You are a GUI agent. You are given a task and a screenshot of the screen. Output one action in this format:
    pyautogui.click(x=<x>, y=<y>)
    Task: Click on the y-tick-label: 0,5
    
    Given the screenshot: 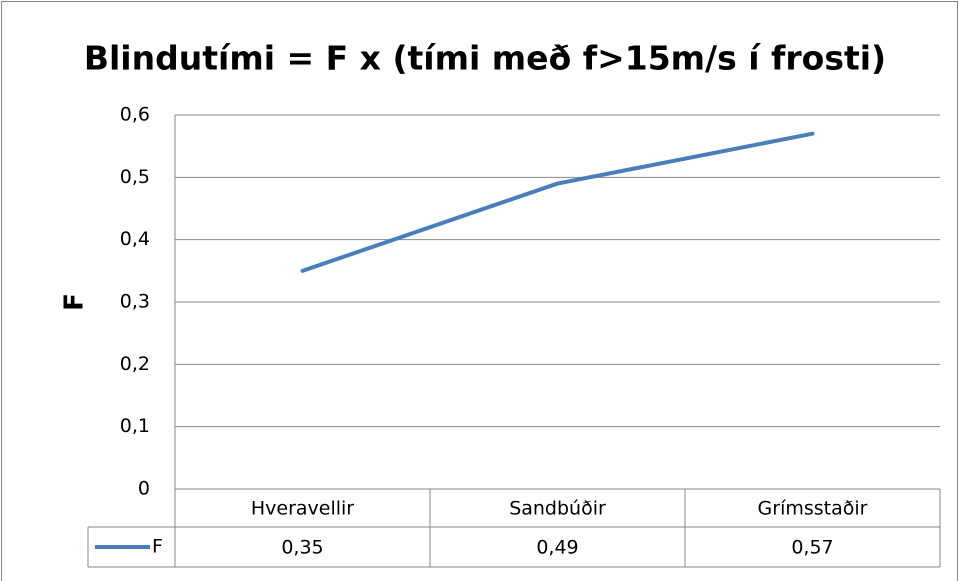 What is the action you would take?
    pyautogui.click(x=135, y=177)
    